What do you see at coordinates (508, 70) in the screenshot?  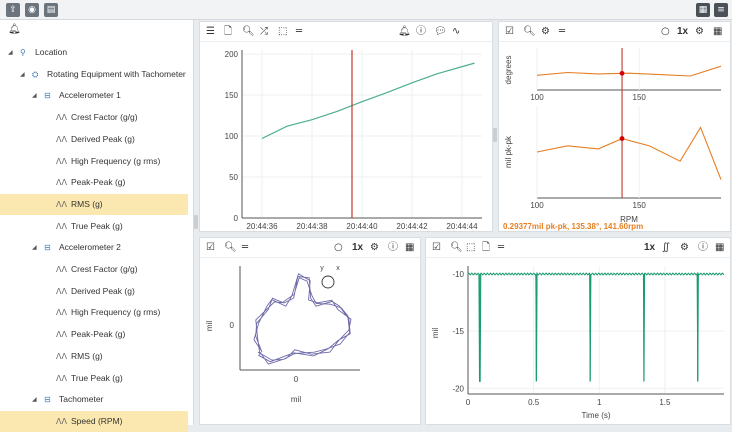 I see `phase-y-axis-label: degrees` at bounding box center [508, 70].